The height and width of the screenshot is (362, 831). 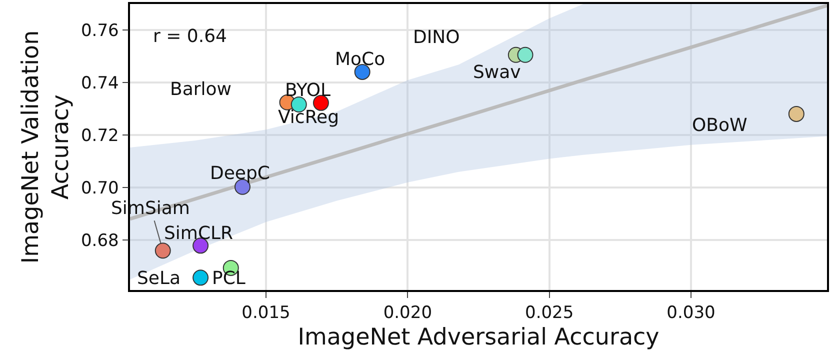 I want to click on series-label: BYOL, so click(x=308, y=90).